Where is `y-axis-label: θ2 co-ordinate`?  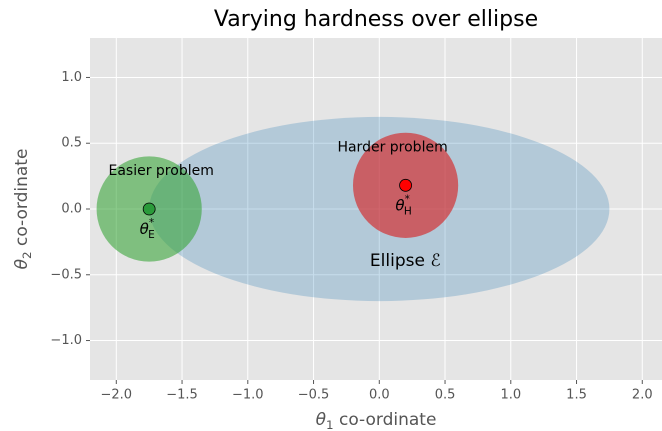 y-axis-label: θ2 co-ordinate is located at coordinates (23, 209).